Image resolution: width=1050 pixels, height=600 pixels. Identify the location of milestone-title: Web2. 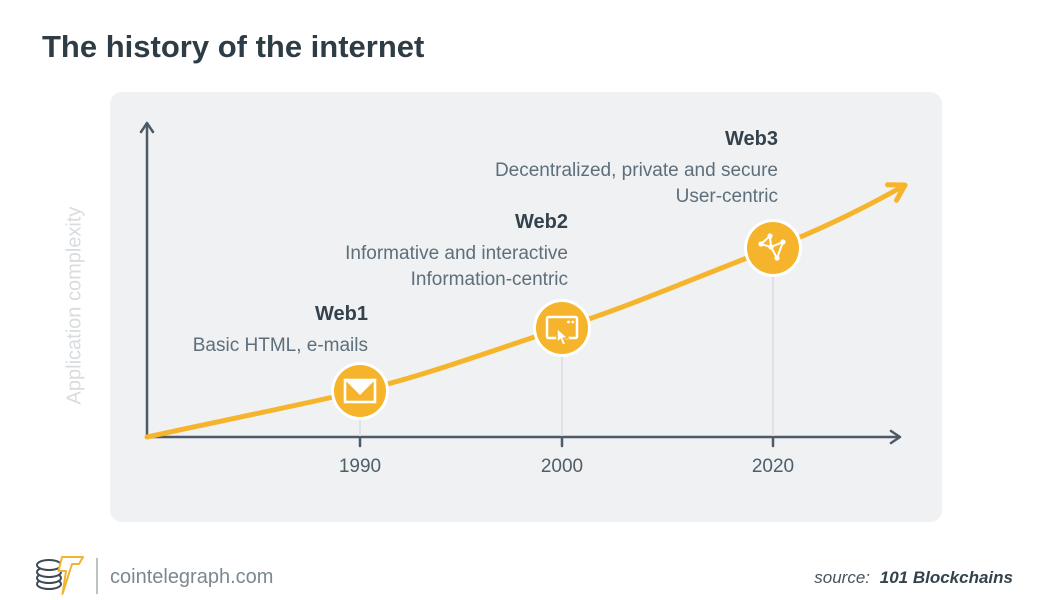
(541, 222).